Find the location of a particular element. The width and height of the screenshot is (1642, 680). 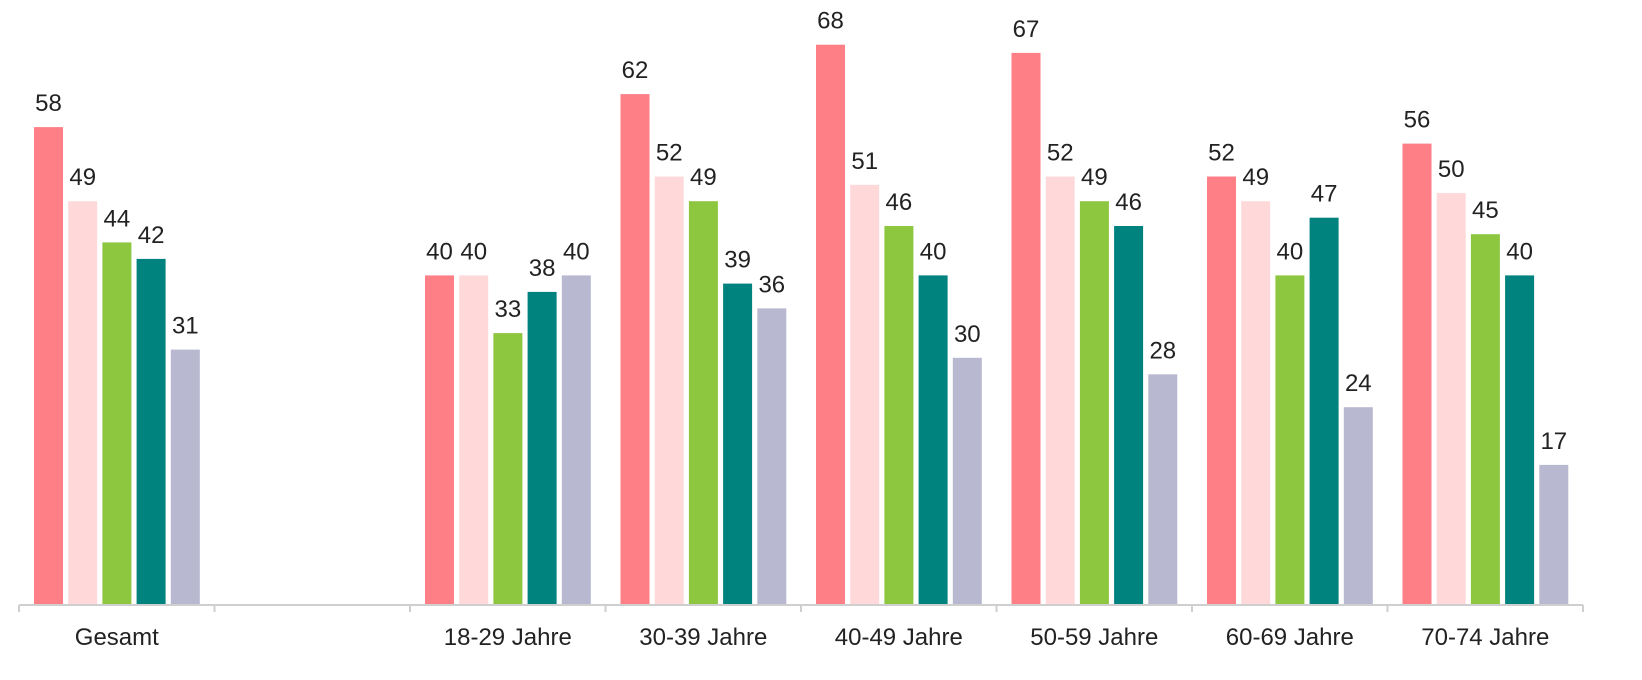

value-label-50-59-jahre-series-4: 46 is located at coordinates (1128, 202).